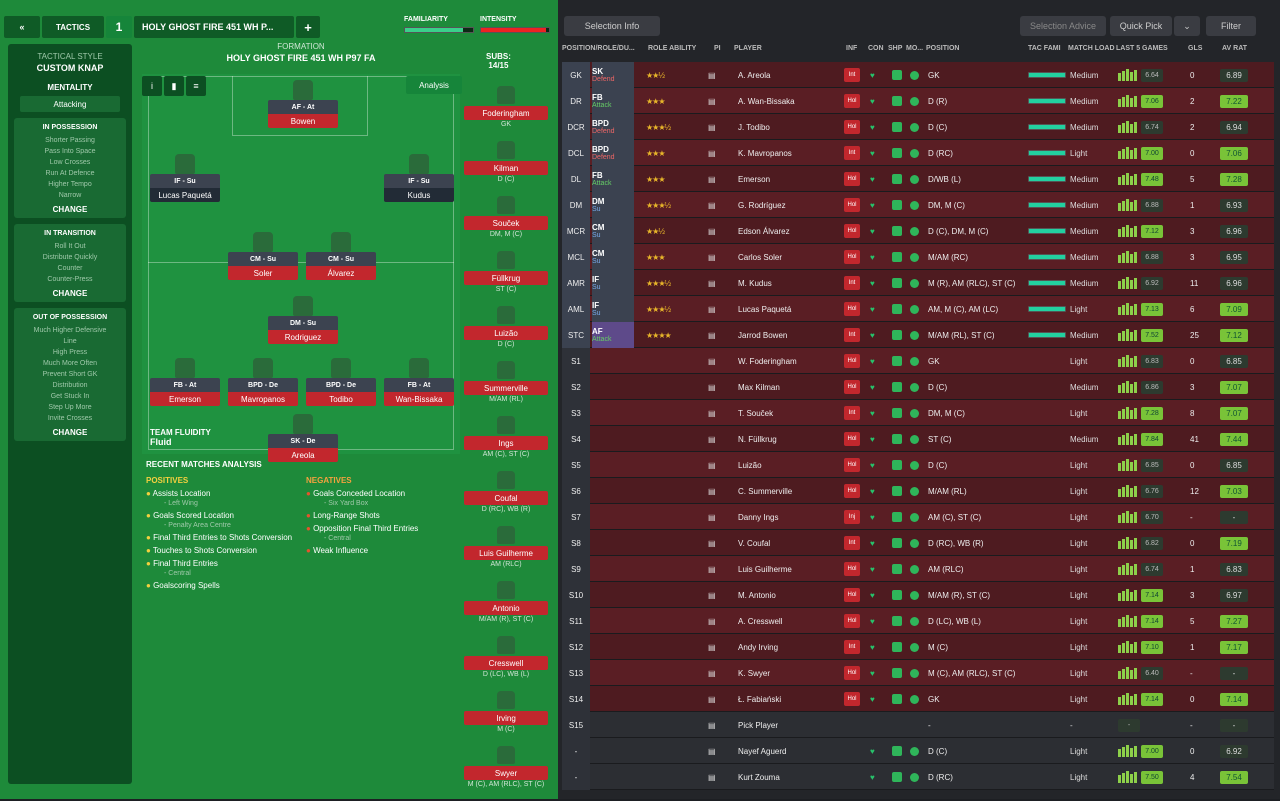 The width and height of the screenshot is (1280, 801). Describe the element at coordinates (1063, 26) in the screenshot. I see `selection-advice-button: Selection Advice` at that location.